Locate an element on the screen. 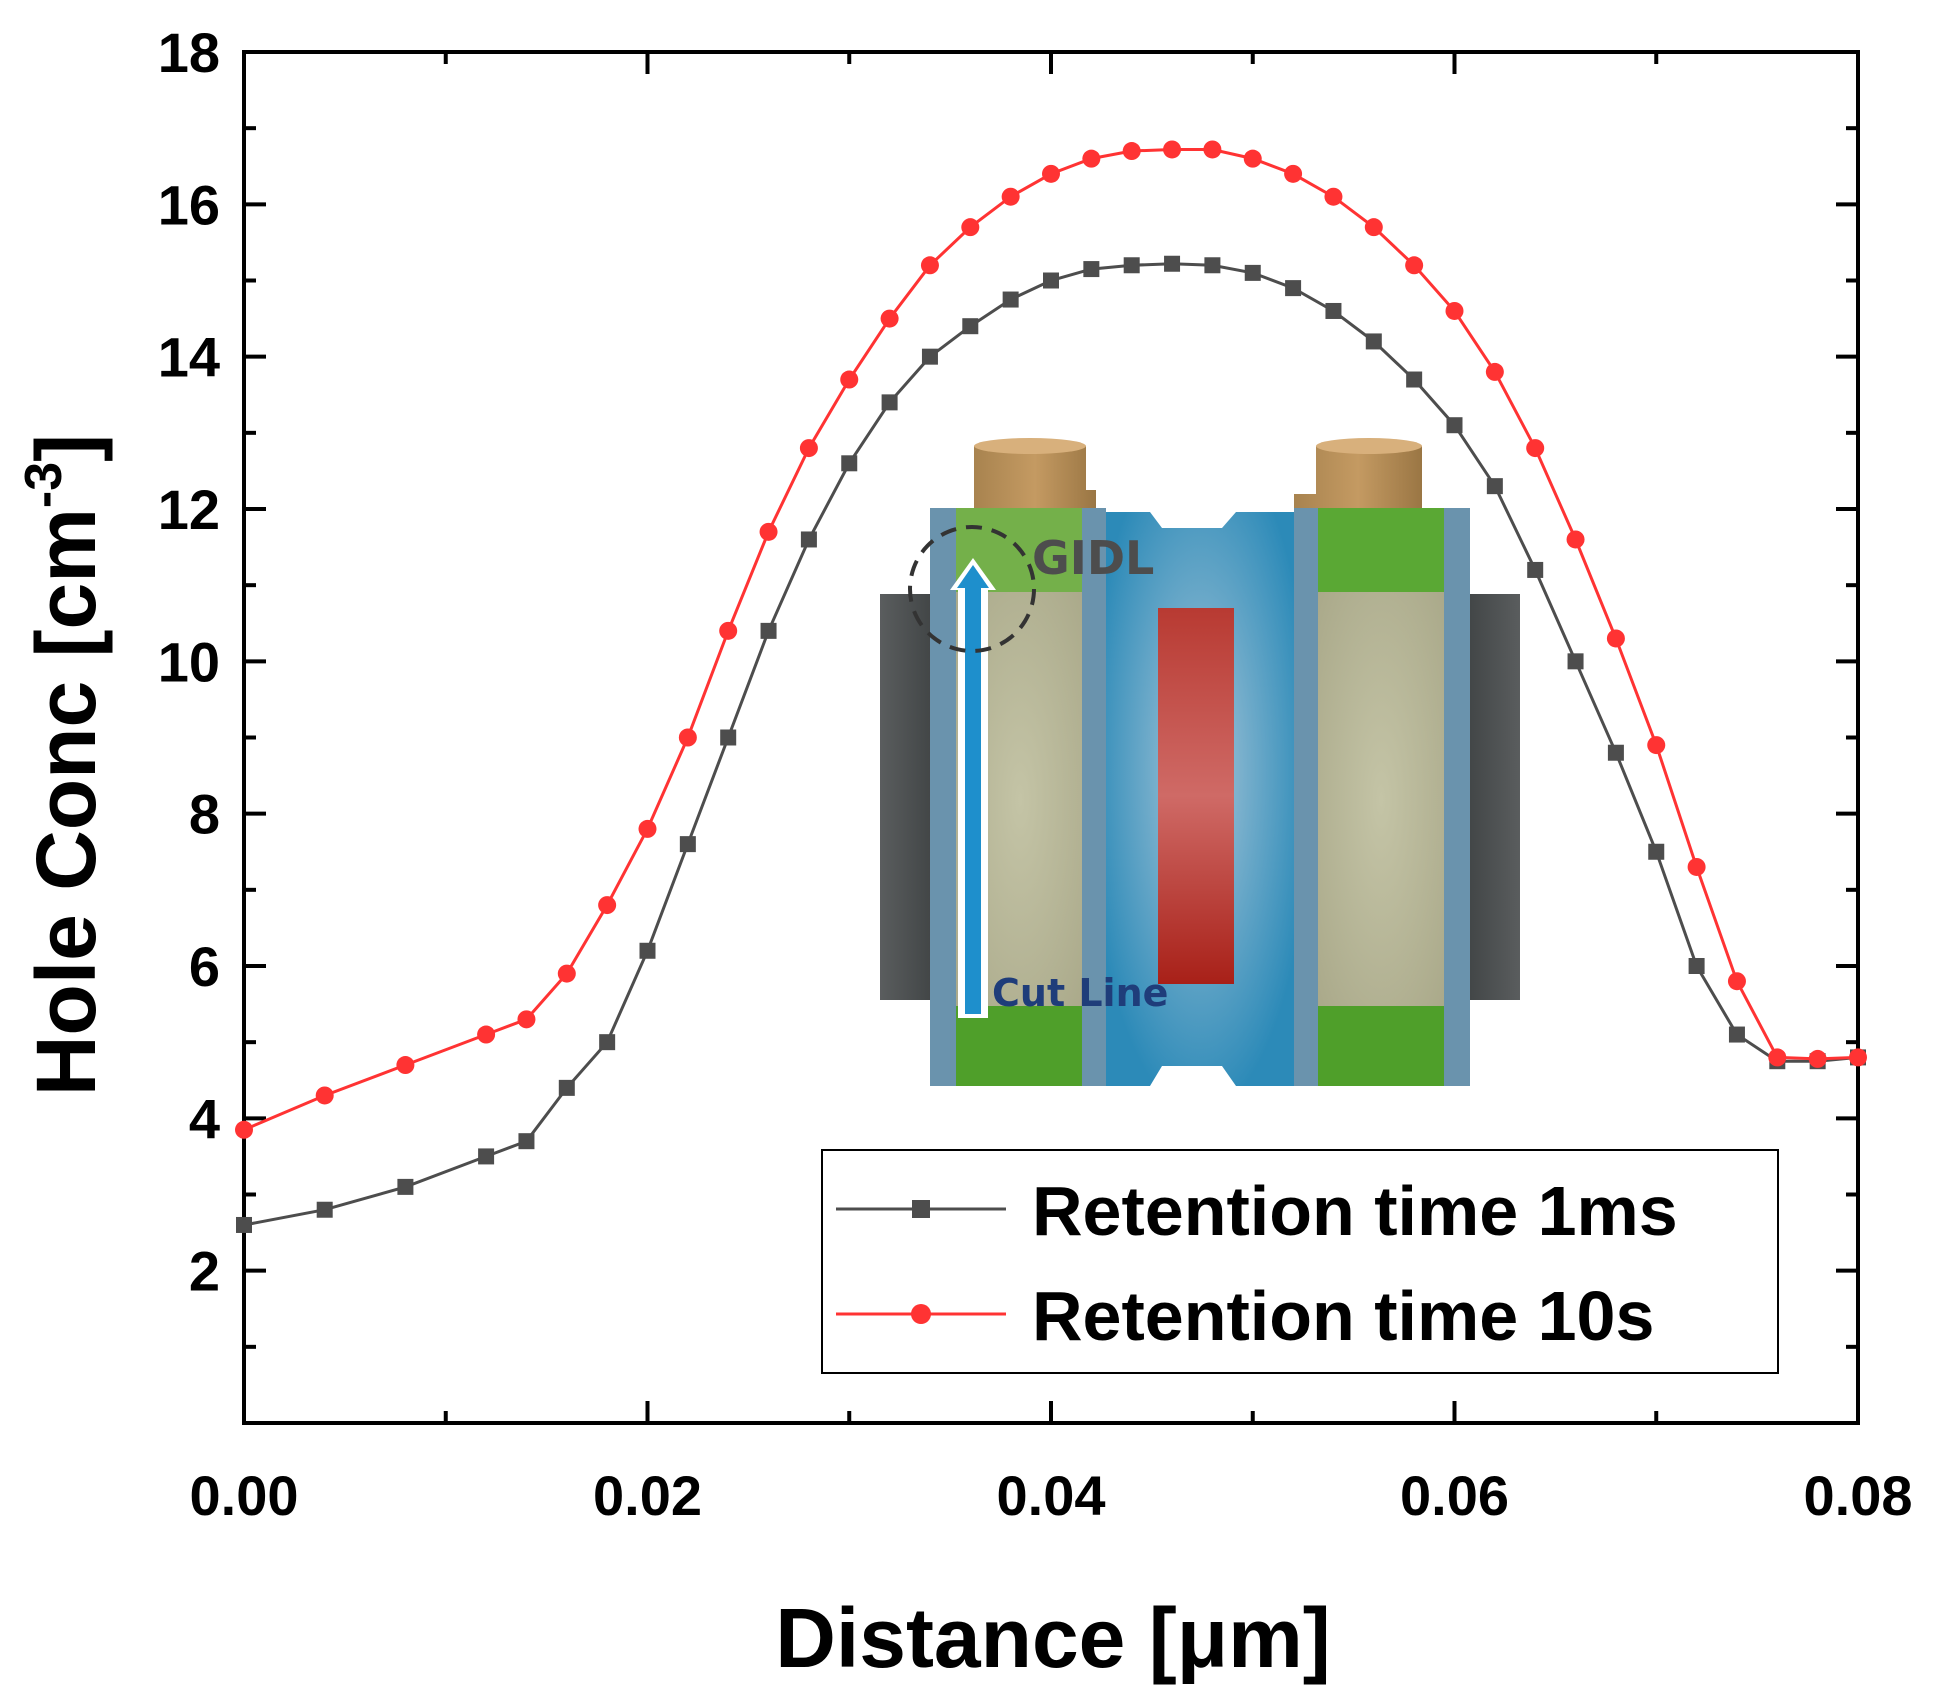  x-axis-title: Distance [μm] is located at coordinates (1053, 1638).